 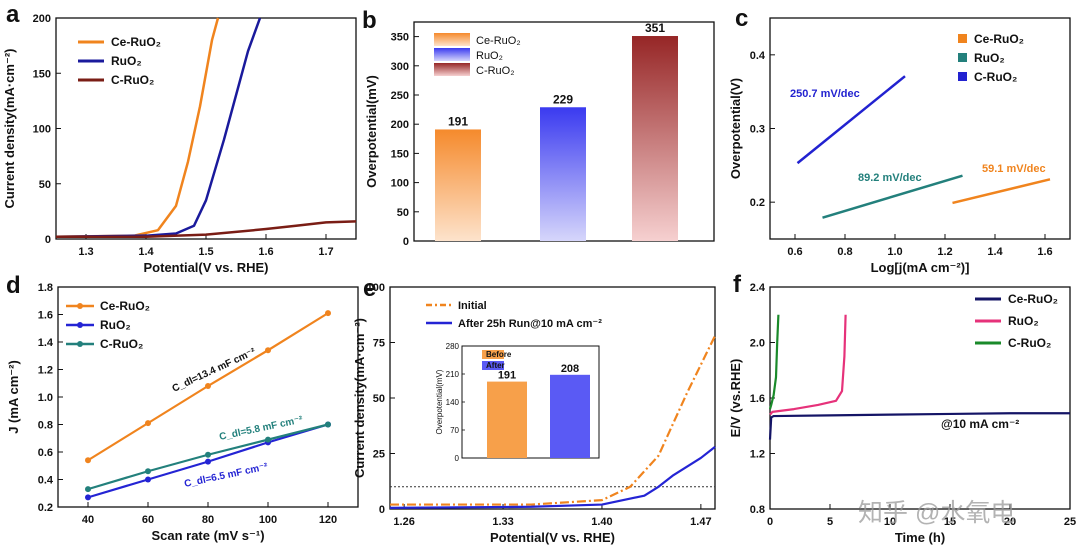 I want to click on y-axis-label: Overpotential(mV), so click(x=371, y=131).